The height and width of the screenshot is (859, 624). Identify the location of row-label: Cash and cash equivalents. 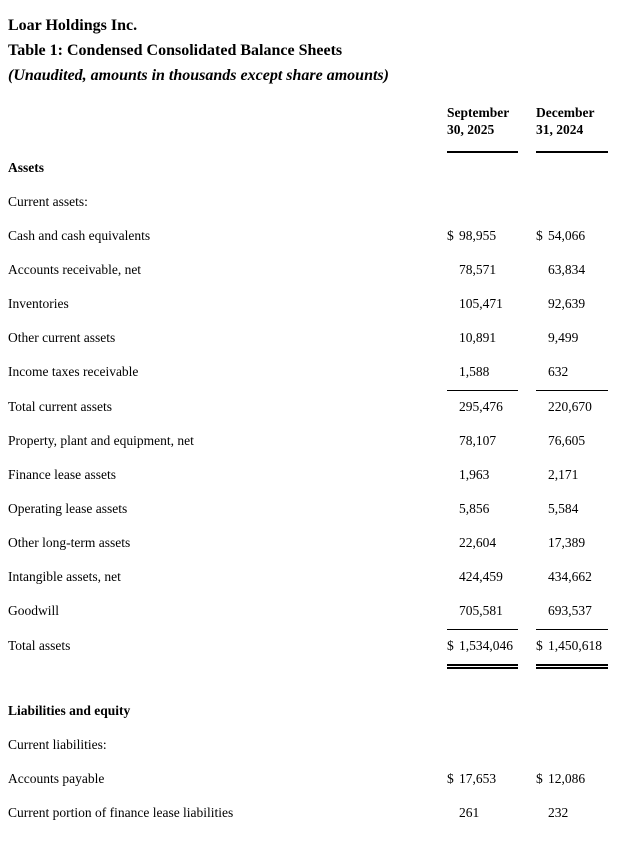
(79, 235).